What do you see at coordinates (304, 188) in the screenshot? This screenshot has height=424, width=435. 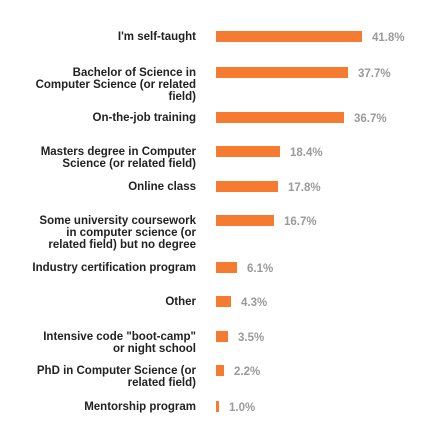 I see `value-label: 17.8%` at bounding box center [304, 188].